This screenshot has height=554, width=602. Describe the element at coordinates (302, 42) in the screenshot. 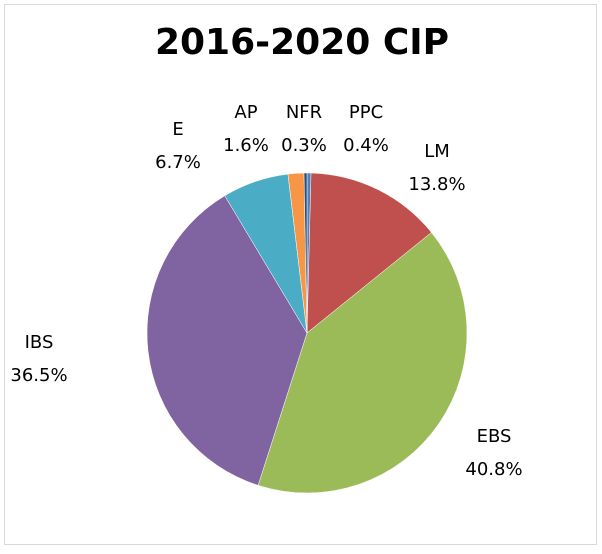

I see `chart-title: 2016-2020 CIP` at that location.